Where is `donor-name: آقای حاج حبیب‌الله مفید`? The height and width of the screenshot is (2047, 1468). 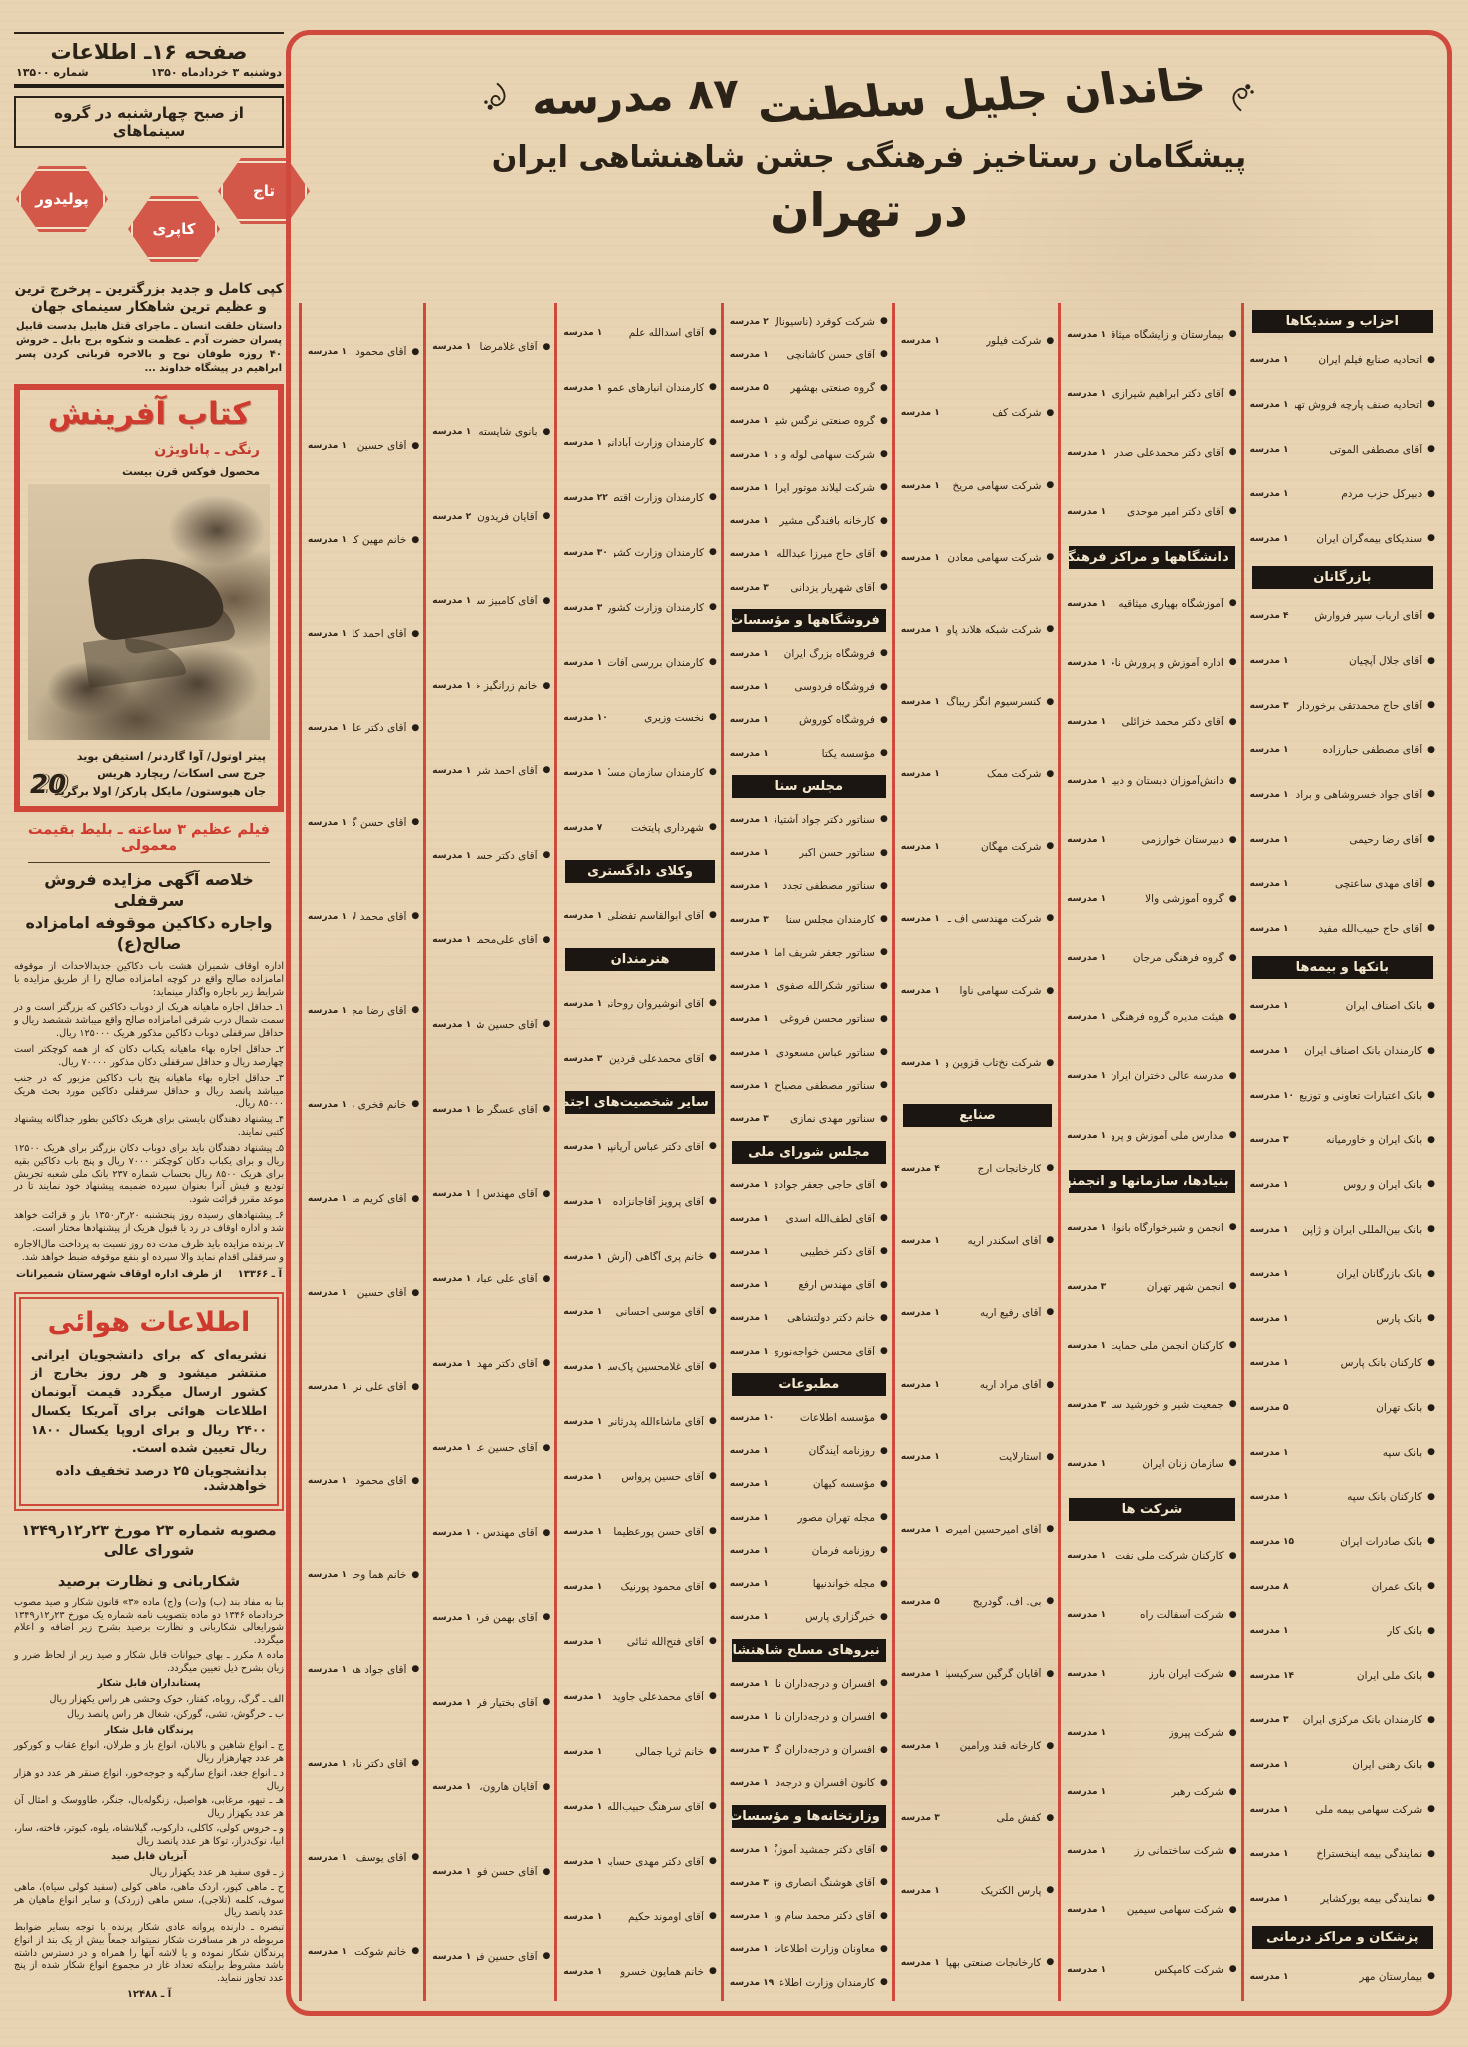 donor-name: آقای حاج حبیب‌الله مفید is located at coordinates (1370, 928).